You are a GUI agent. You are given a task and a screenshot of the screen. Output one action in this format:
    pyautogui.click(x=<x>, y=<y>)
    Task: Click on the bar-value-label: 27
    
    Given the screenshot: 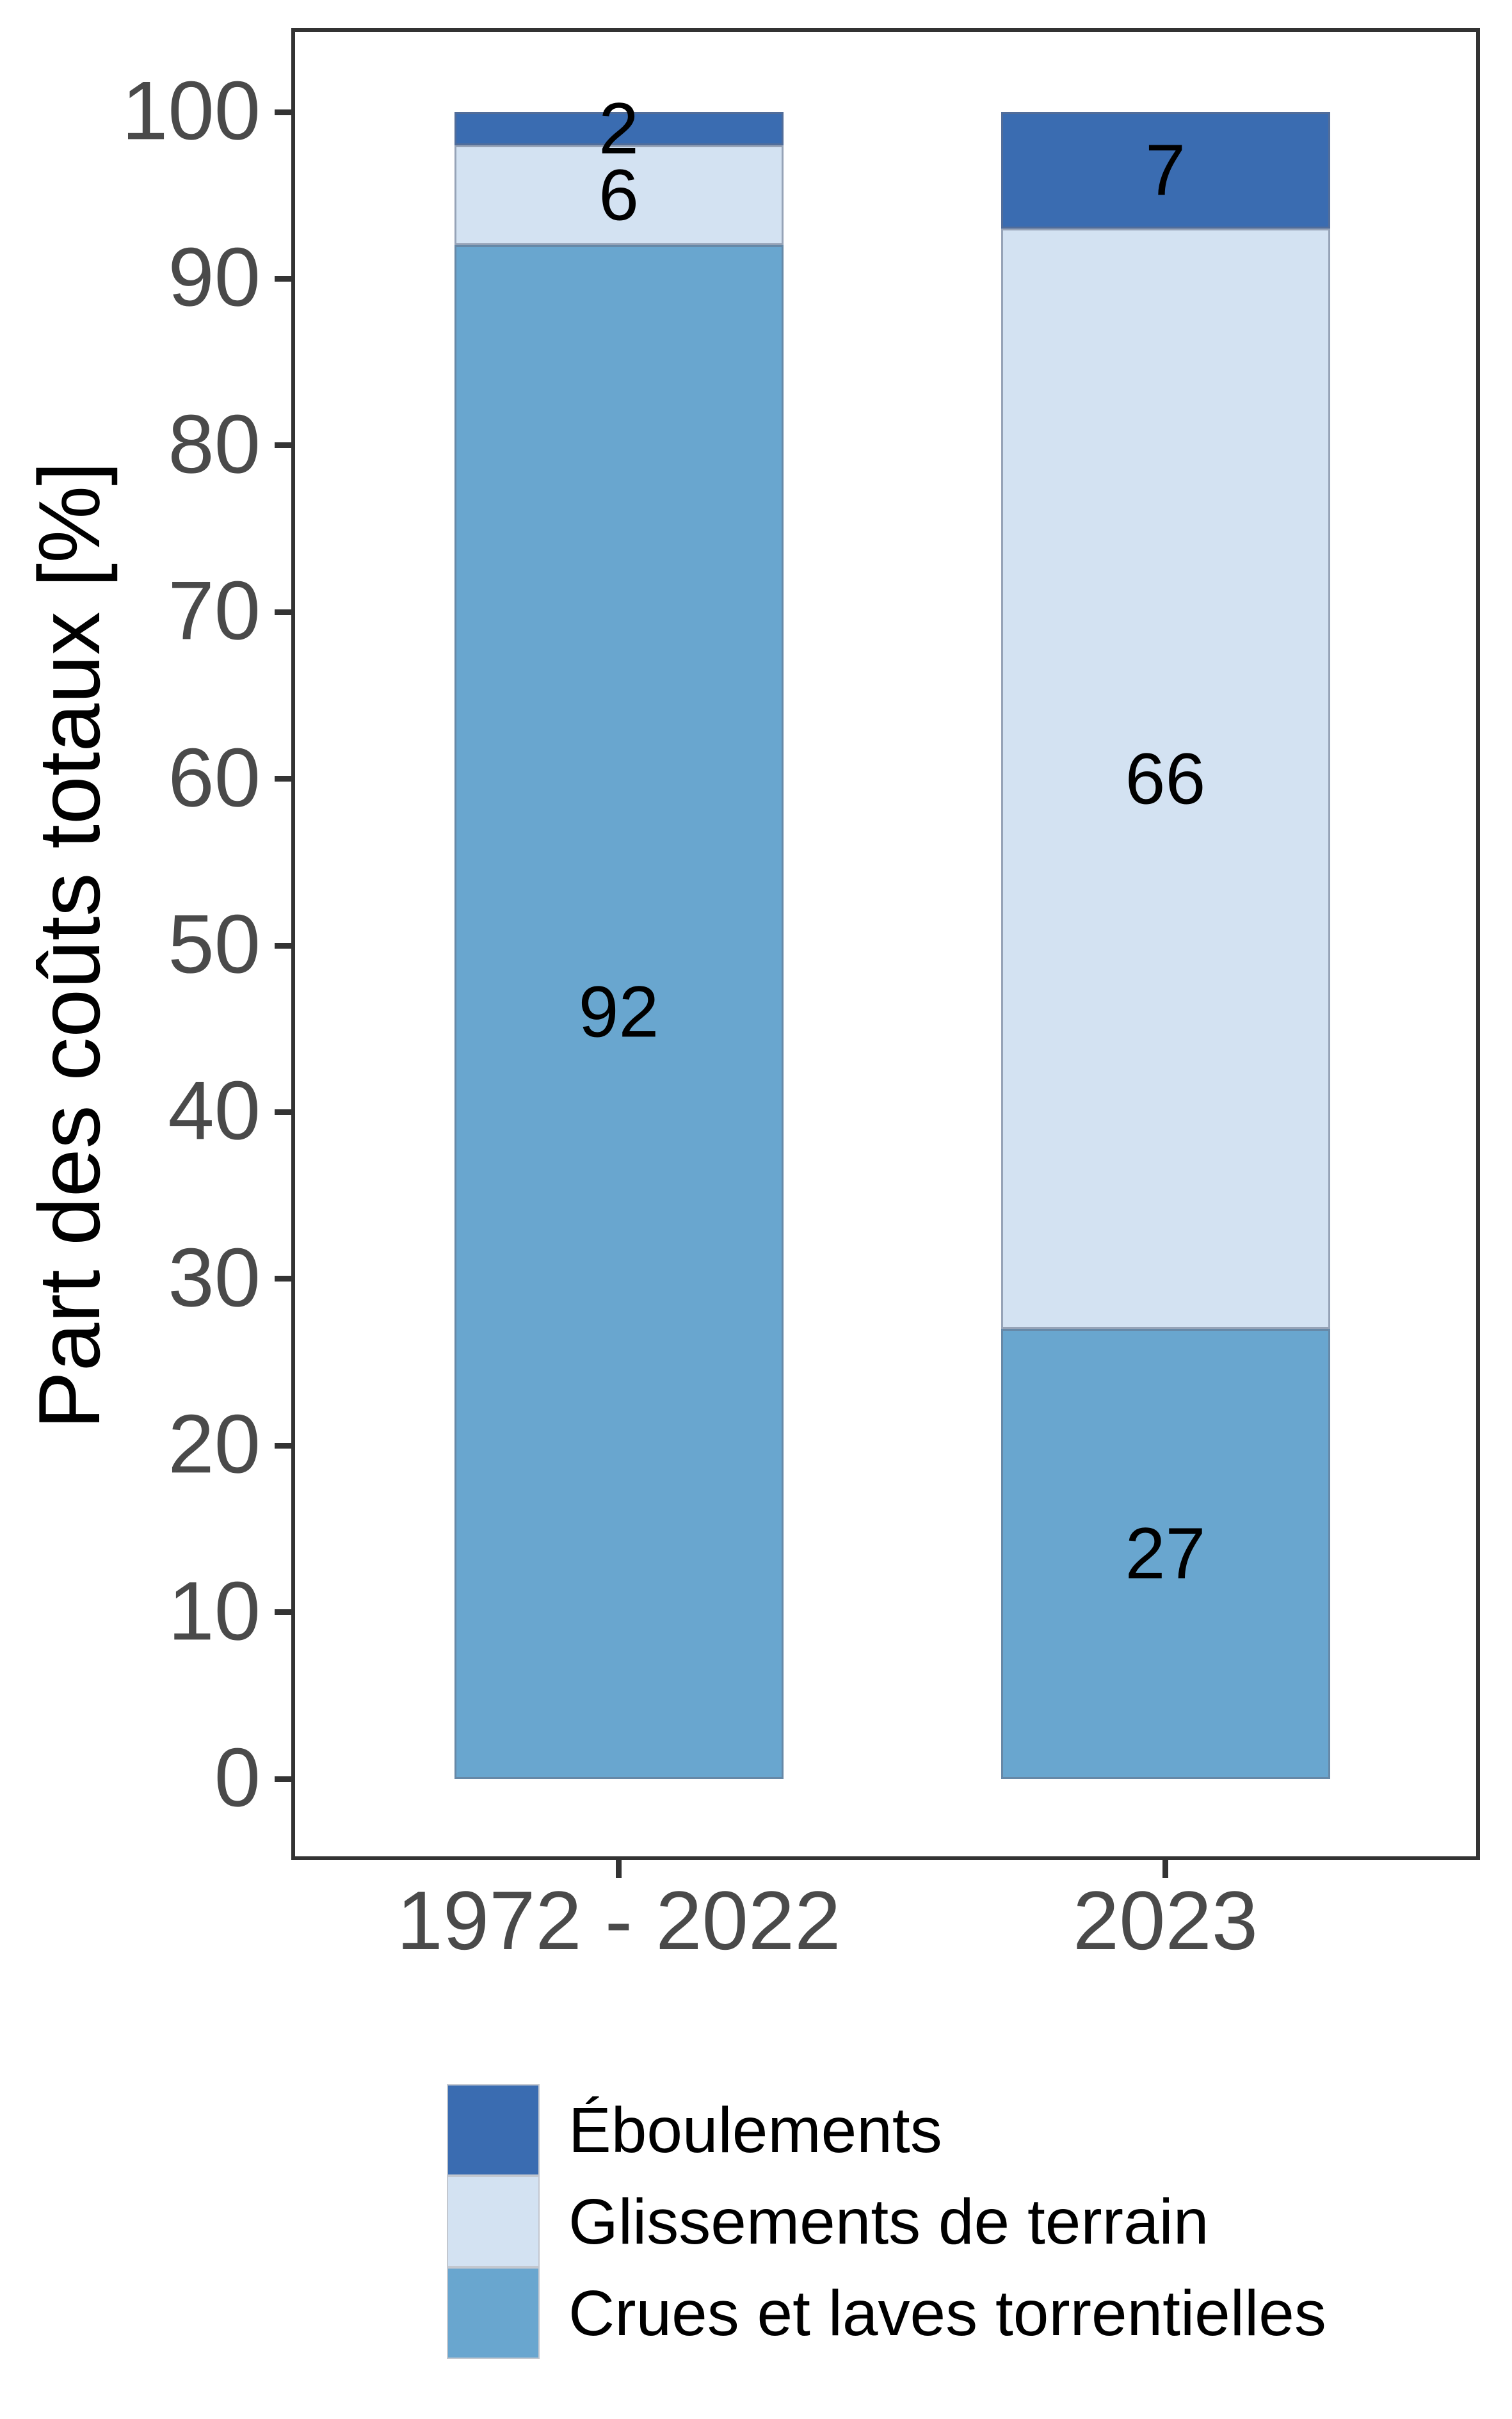 What is the action you would take?
    pyautogui.click(x=1165, y=1553)
    